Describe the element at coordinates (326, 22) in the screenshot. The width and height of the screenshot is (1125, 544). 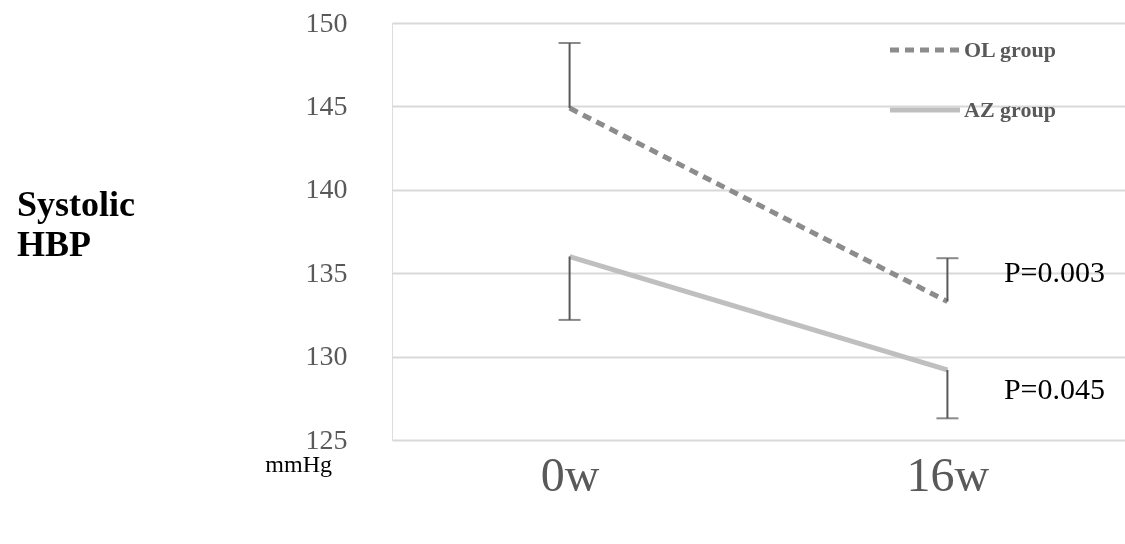
I see `y-tick-label: 150` at that location.